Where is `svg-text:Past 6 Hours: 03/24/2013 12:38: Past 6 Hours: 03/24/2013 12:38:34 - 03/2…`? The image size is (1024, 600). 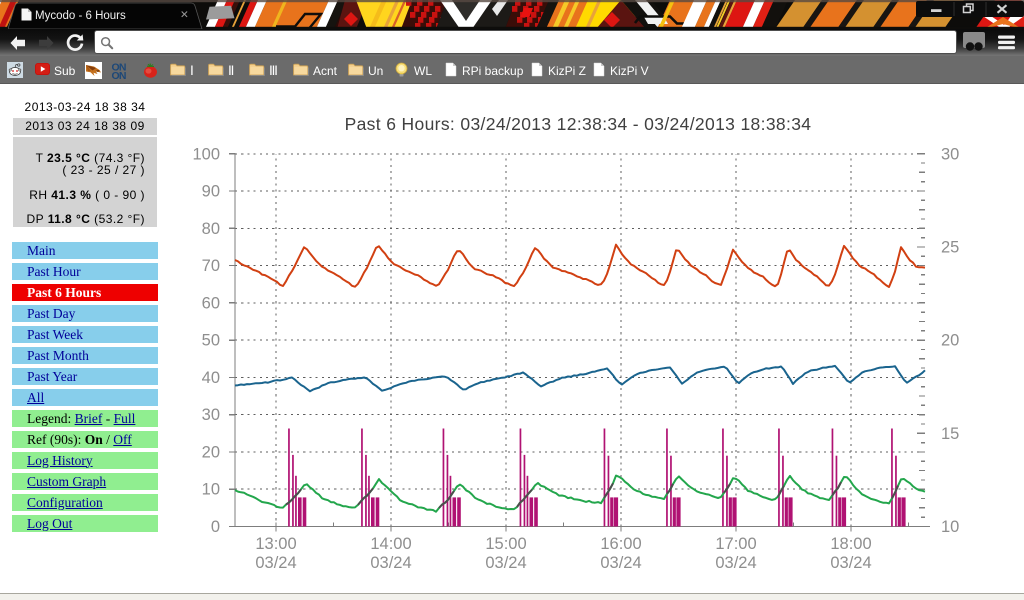 svg-text:Past 6 Hours: 03/24/2013 12:38: Past 6 Hours: 03/24/2013 12:38:34 - 03/2… is located at coordinates (578, 124).